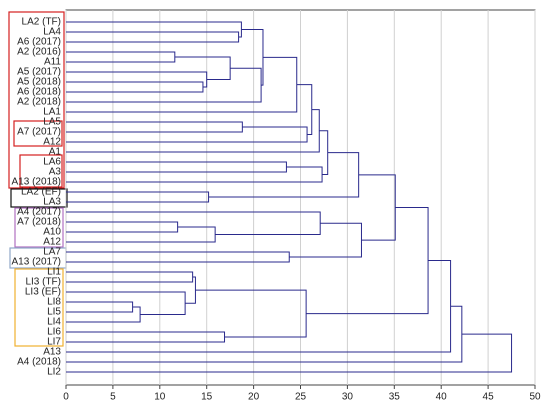  Describe the element at coordinates (348, 397) in the screenshot. I see `x-tick-label: 30` at that location.